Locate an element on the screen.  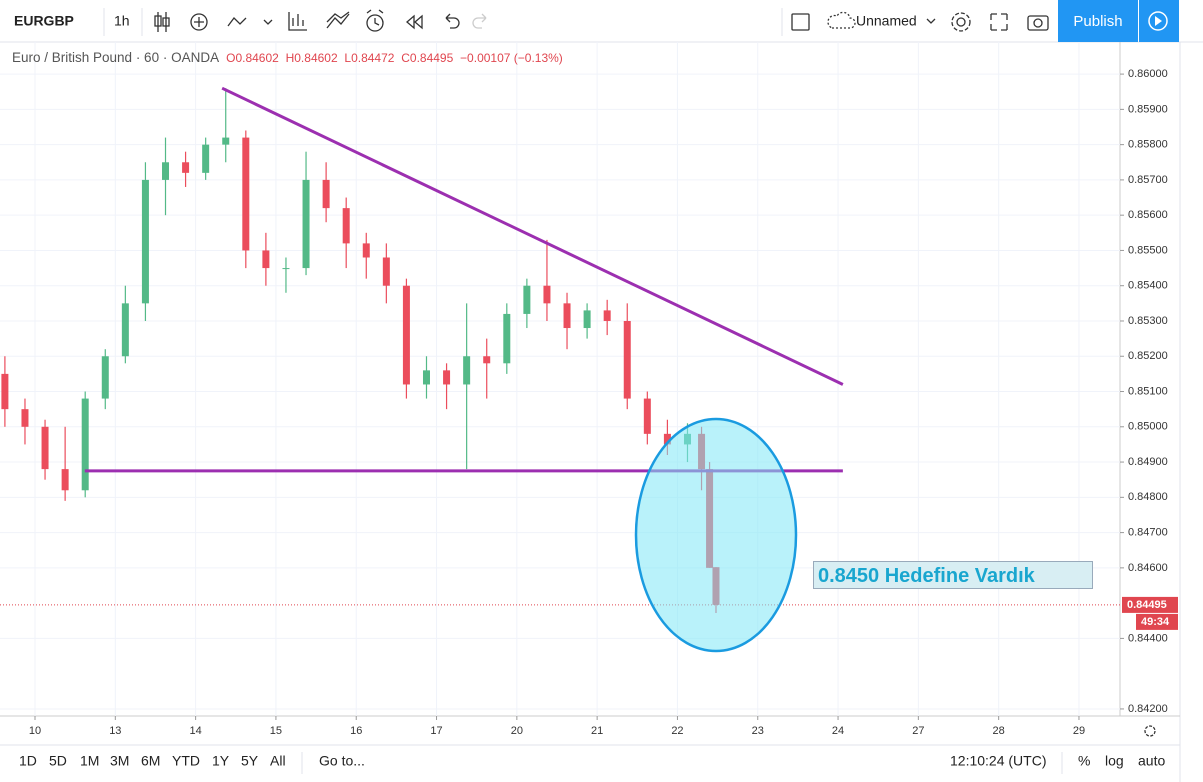
y-tick-label: 0.85700 is located at coordinates (1148, 180).